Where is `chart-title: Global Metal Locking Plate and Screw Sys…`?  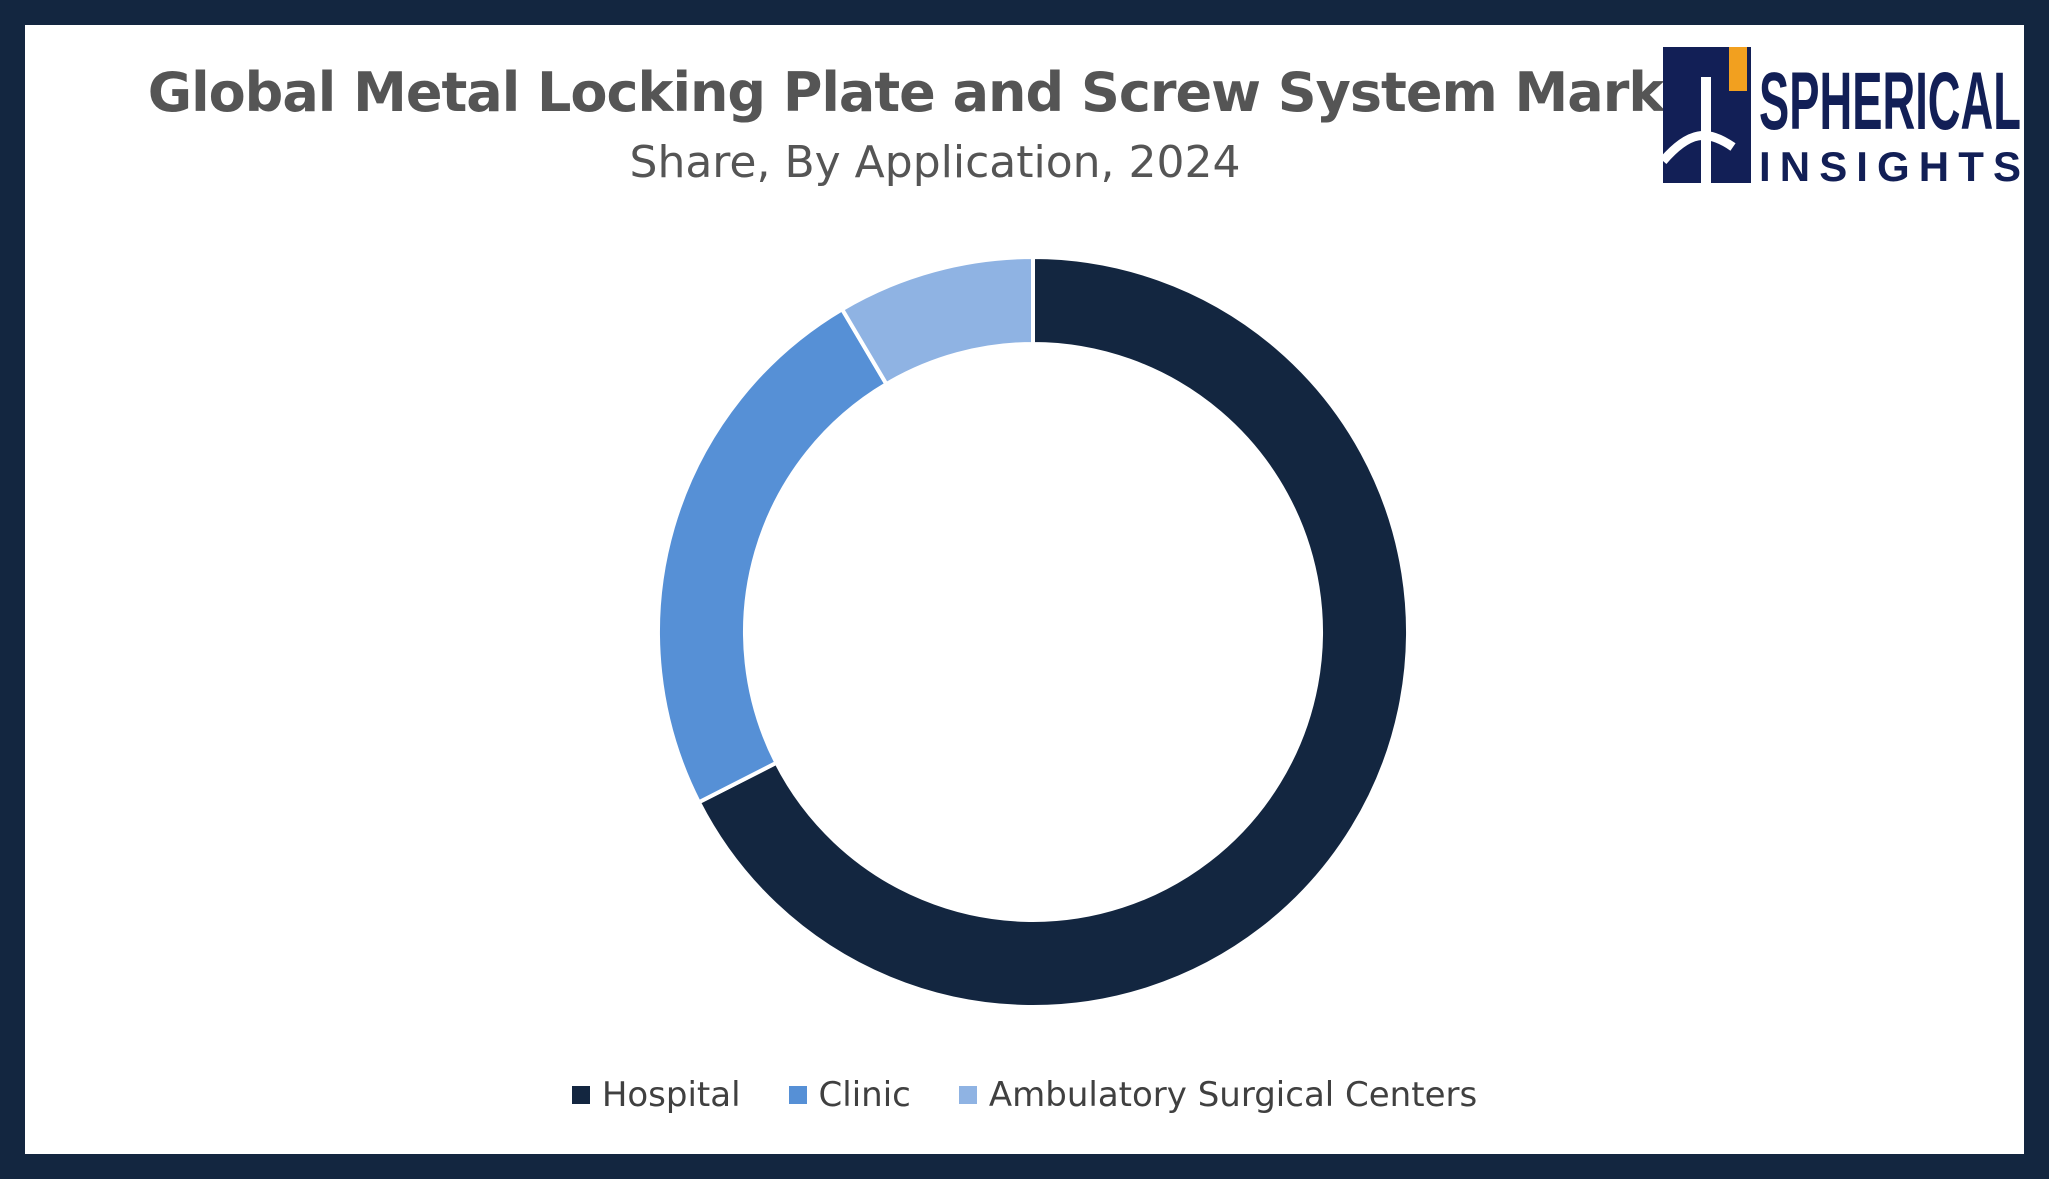 chart-title: Global Metal Locking Plate and Screw Sys… is located at coordinates (935, 92).